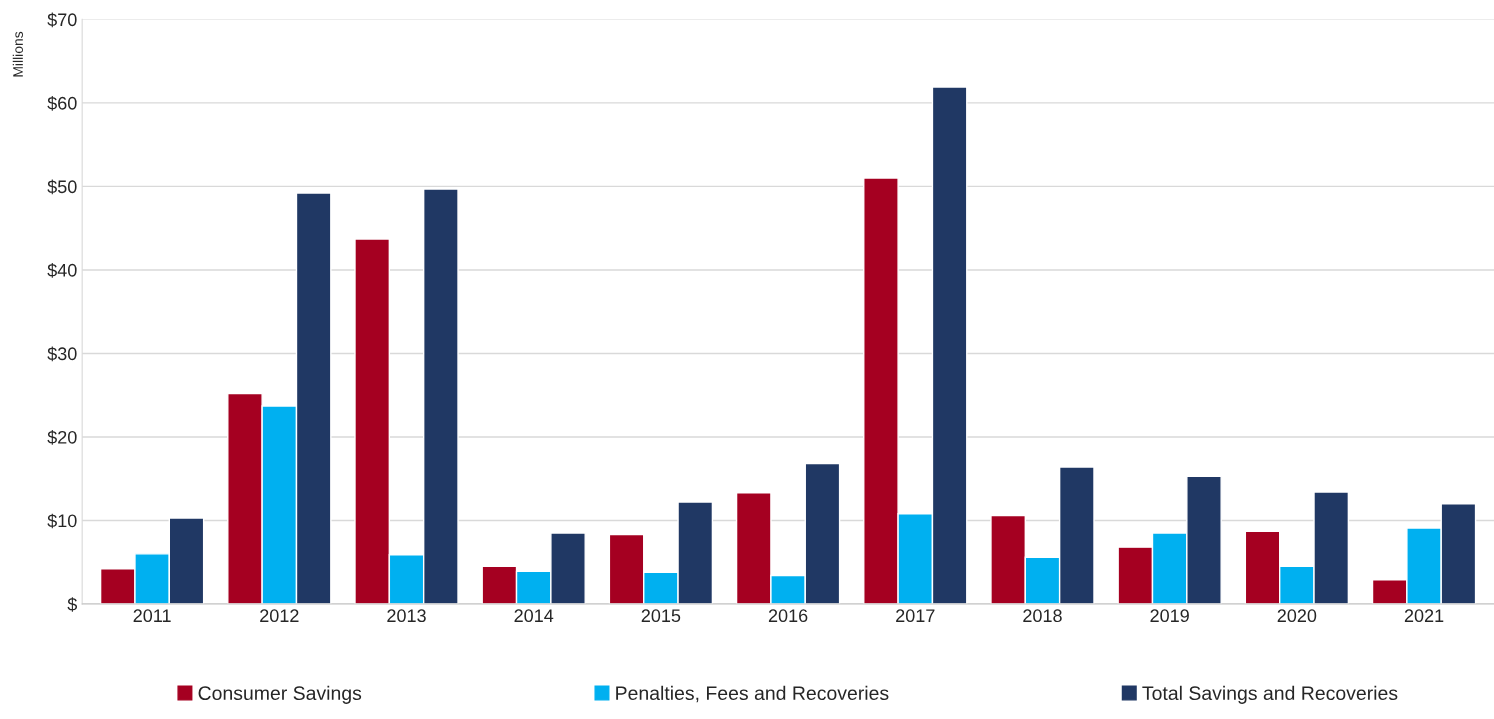  Describe the element at coordinates (788, 616) in the screenshot. I see `x-tick-label: 2016` at that location.